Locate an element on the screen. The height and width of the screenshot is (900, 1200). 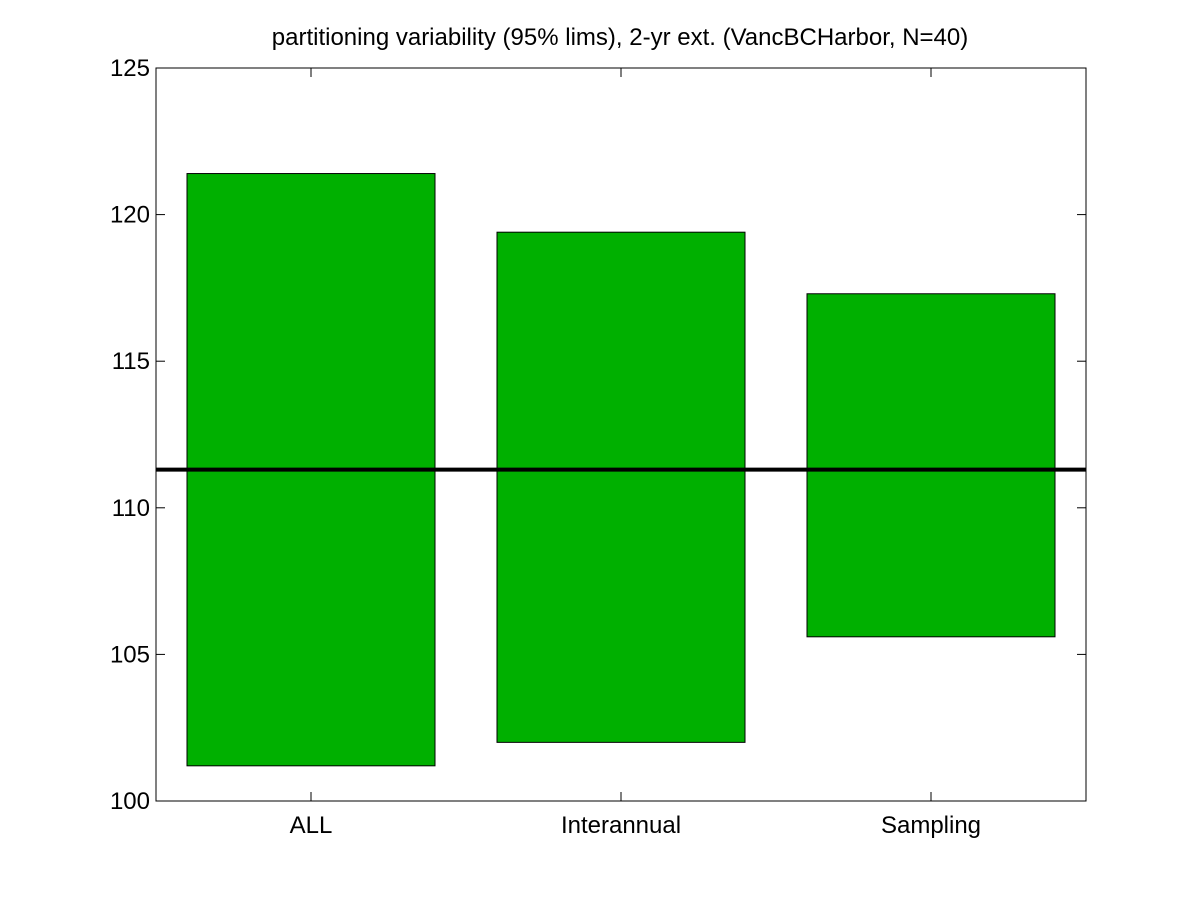
y-tick-label: 120 is located at coordinates (130, 215).